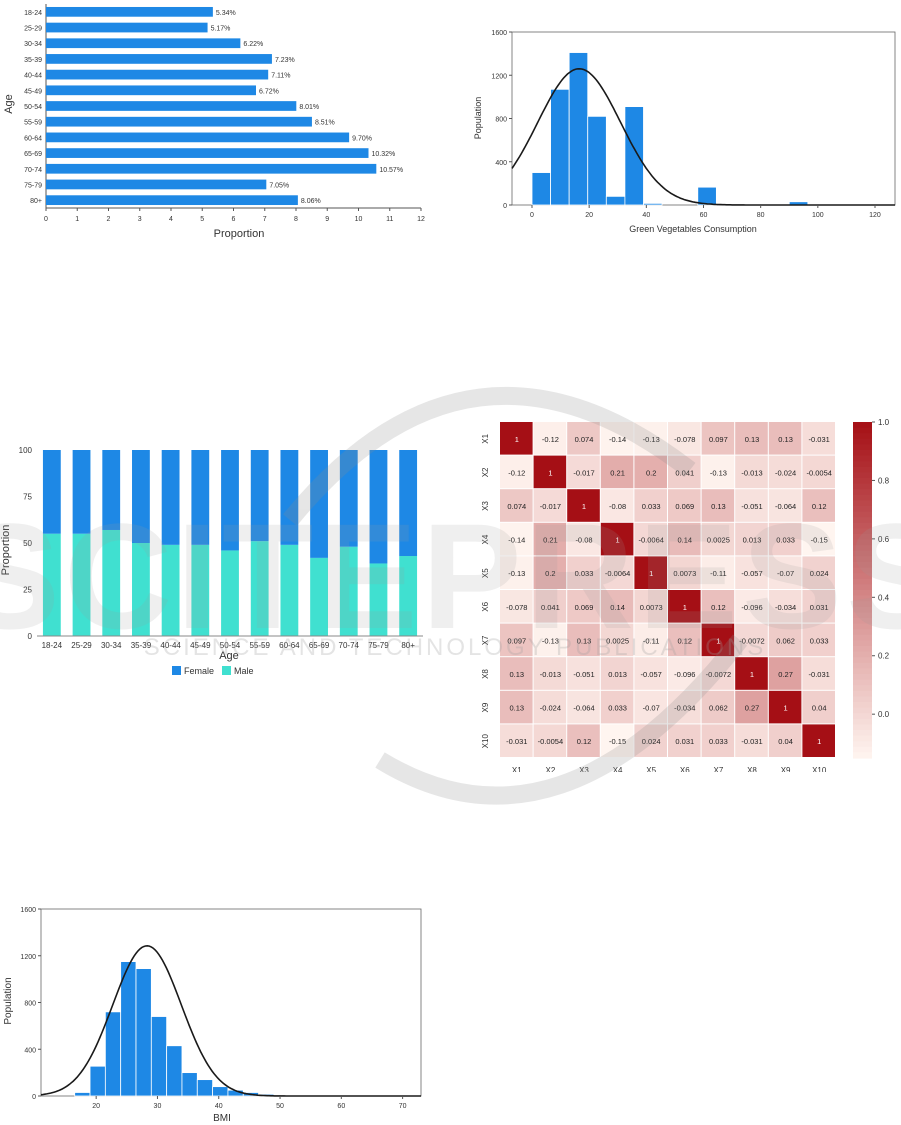 The width and height of the screenshot is (901, 1125). What do you see at coordinates (362, 138) in the screenshot?
I see `data-label: 9.70%` at bounding box center [362, 138].